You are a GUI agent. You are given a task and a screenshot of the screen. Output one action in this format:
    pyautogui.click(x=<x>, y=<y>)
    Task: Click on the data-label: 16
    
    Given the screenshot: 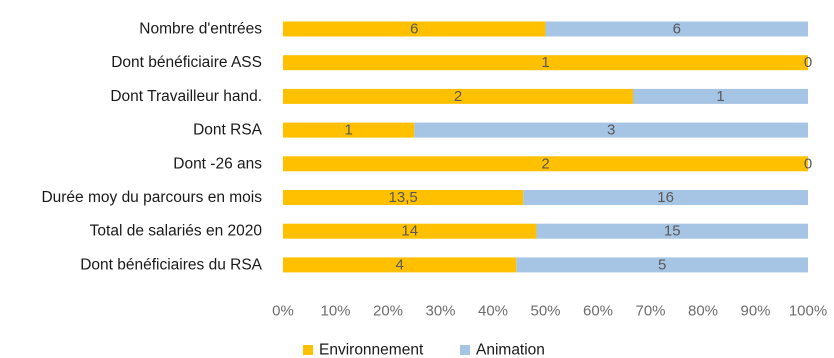 What is the action you would take?
    pyautogui.click(x=665, y=197)
    